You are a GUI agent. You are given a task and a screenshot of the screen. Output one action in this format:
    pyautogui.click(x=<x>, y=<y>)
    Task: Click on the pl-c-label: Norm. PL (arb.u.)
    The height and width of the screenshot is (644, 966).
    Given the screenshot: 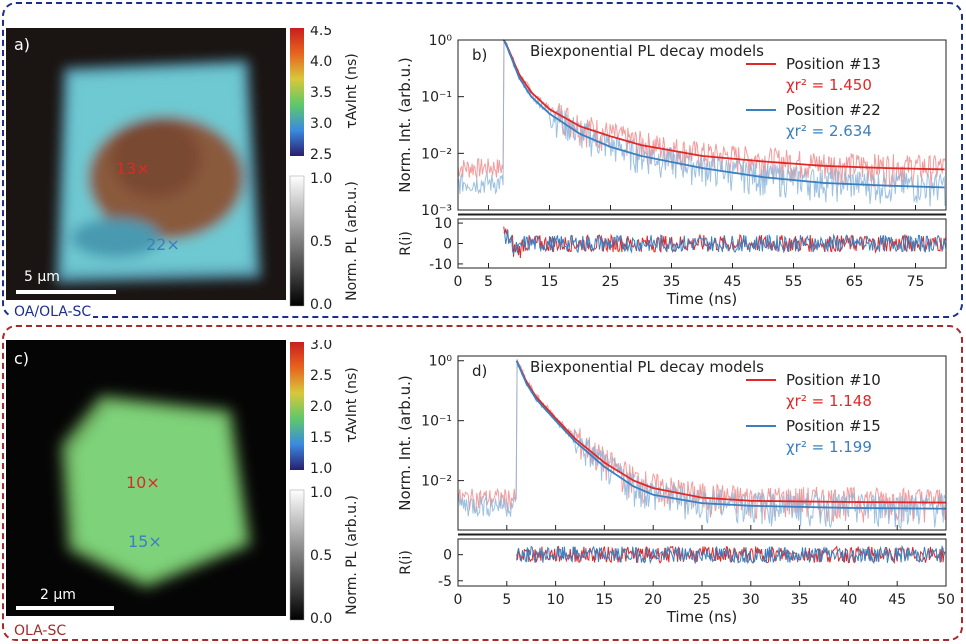 What is the action you would take?
    pyautogui.click(x=352, y=555)
    